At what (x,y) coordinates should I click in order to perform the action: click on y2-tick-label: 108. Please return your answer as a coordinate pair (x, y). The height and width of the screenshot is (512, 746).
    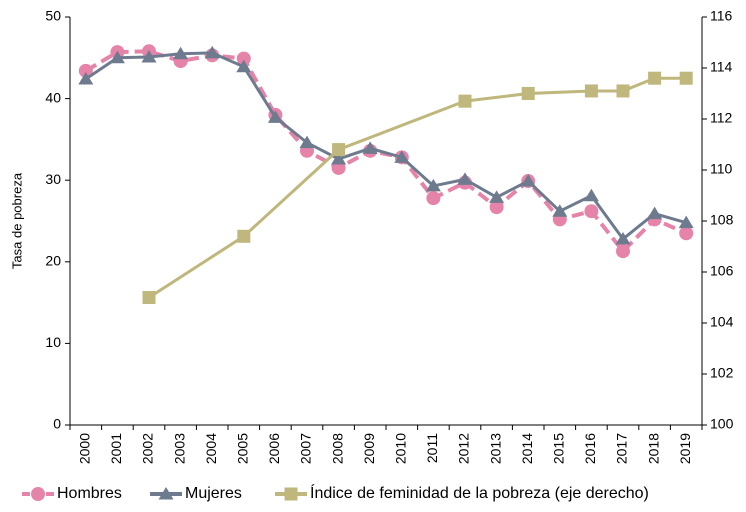
    Looking at the image, I should click on (722, 220).